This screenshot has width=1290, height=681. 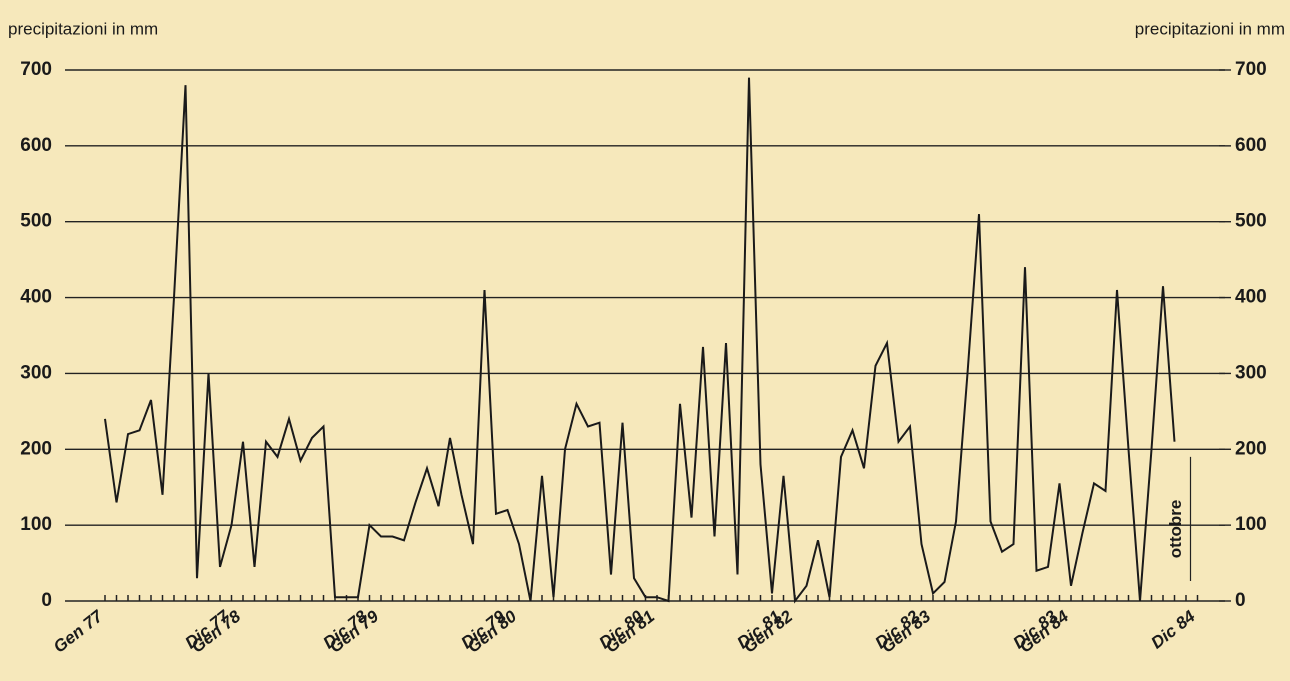 What do you see at coordinates (36, 69) in the screenshot?
I see `y-tick-label: 700` at bounding box center [36, 69].